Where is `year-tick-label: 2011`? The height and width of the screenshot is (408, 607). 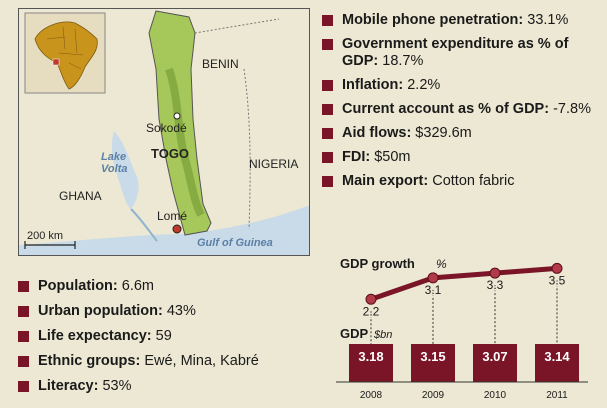 year-tick-label: 2011 is located at coordinates (557, 395).